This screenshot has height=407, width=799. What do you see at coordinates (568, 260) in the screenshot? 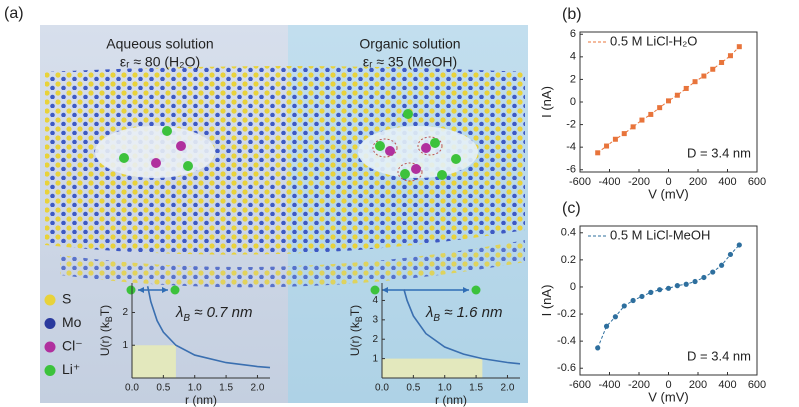
I see `y-tick-label: 0.2` at bounding box center [568, 260].